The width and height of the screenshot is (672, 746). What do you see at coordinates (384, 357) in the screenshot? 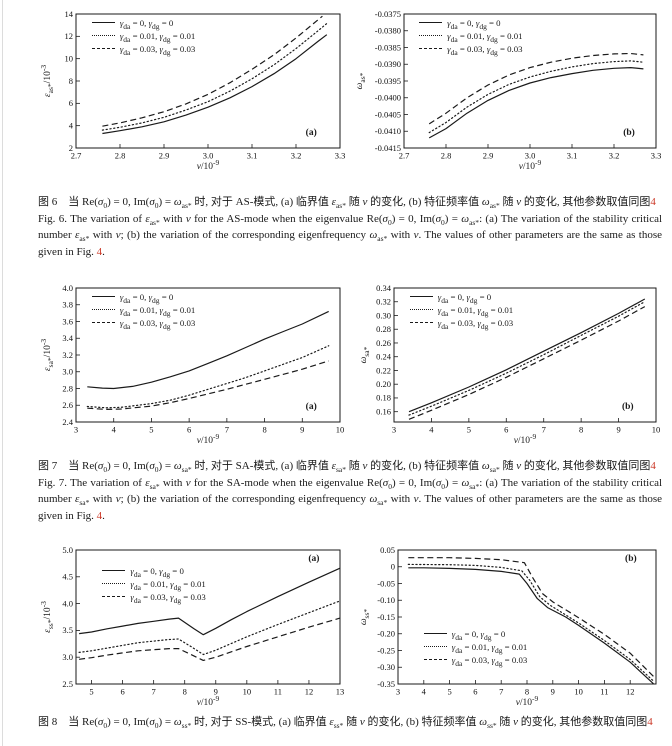
I see `y-tick-label: 0.24` at bounding box center [384, 357].